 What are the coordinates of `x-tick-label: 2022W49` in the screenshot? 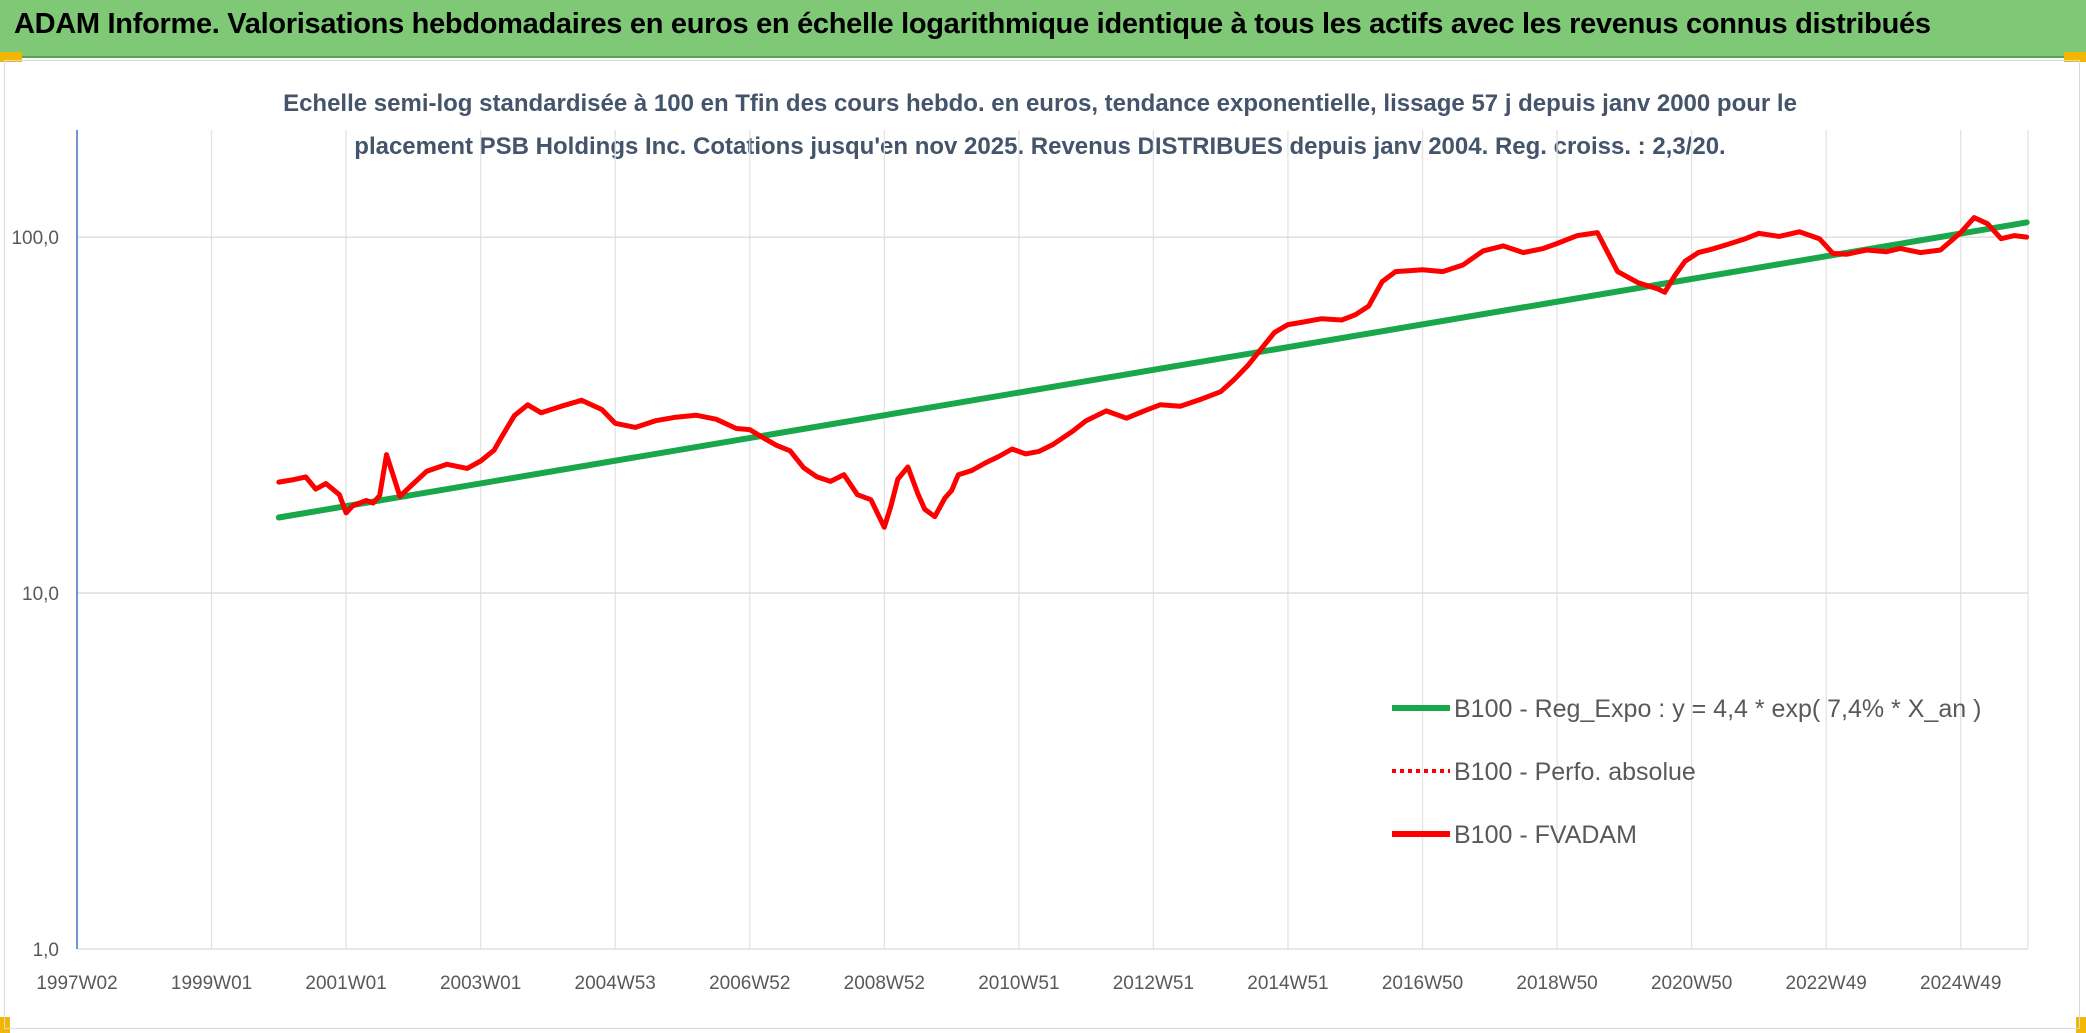 It's located at (1826, 983).